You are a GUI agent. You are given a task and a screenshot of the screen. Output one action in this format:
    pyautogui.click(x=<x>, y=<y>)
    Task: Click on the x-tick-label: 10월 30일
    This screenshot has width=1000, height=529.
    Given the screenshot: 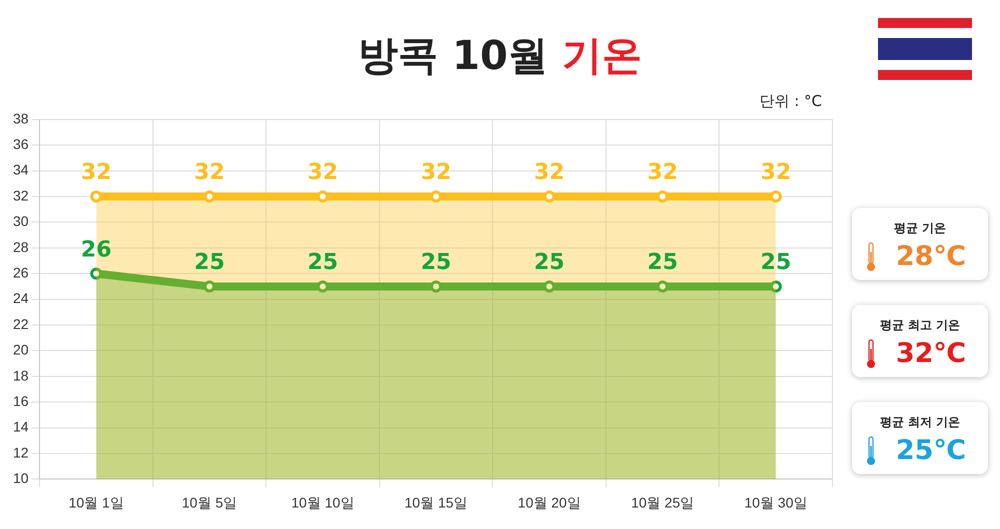 What is the action you would take?
    pyautogui.click(x=776, y=502)
    